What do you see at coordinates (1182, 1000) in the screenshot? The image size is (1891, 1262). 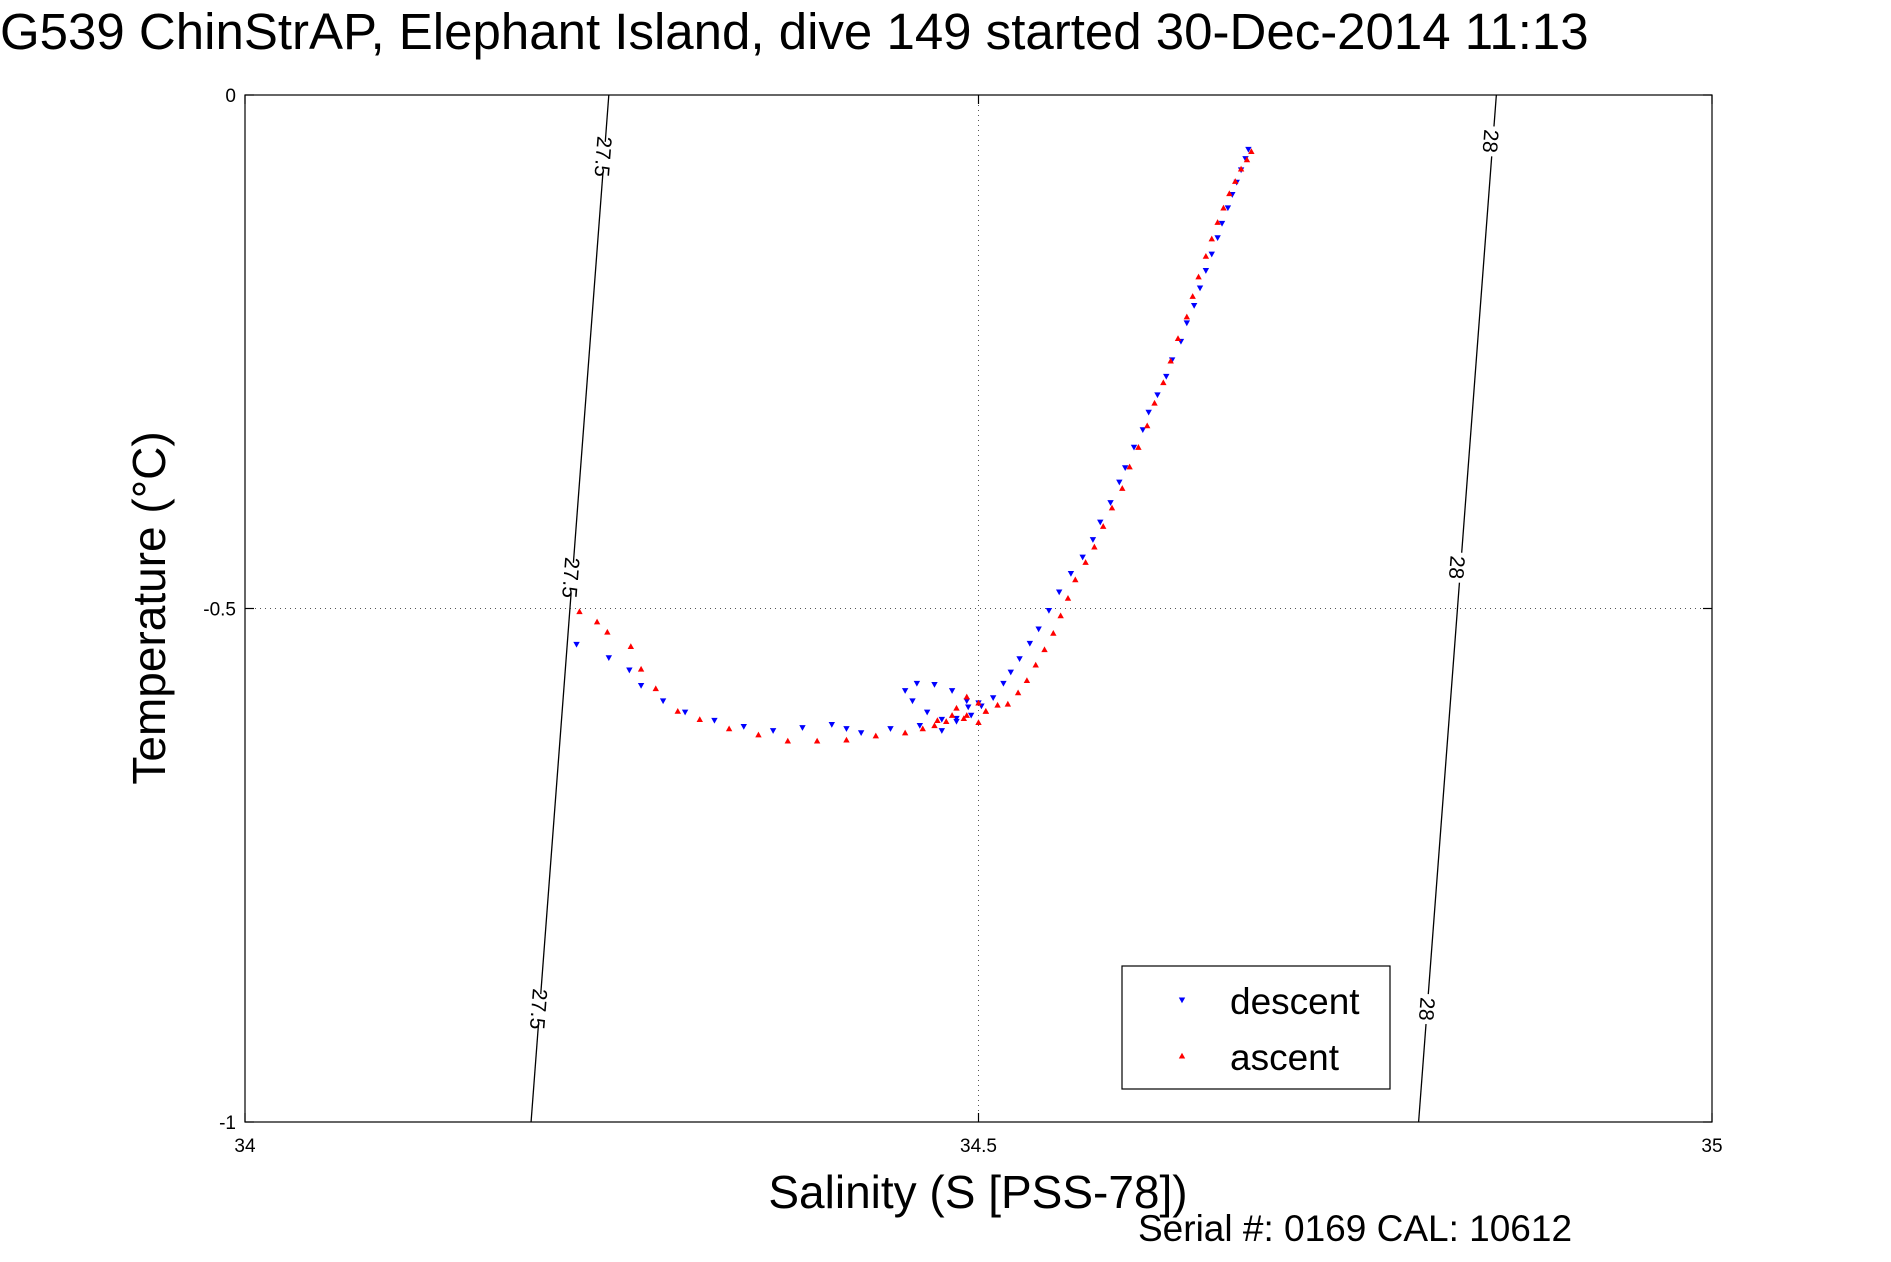 I see `legend-descent-marker-icon` at bounding box center [1182, 1000].